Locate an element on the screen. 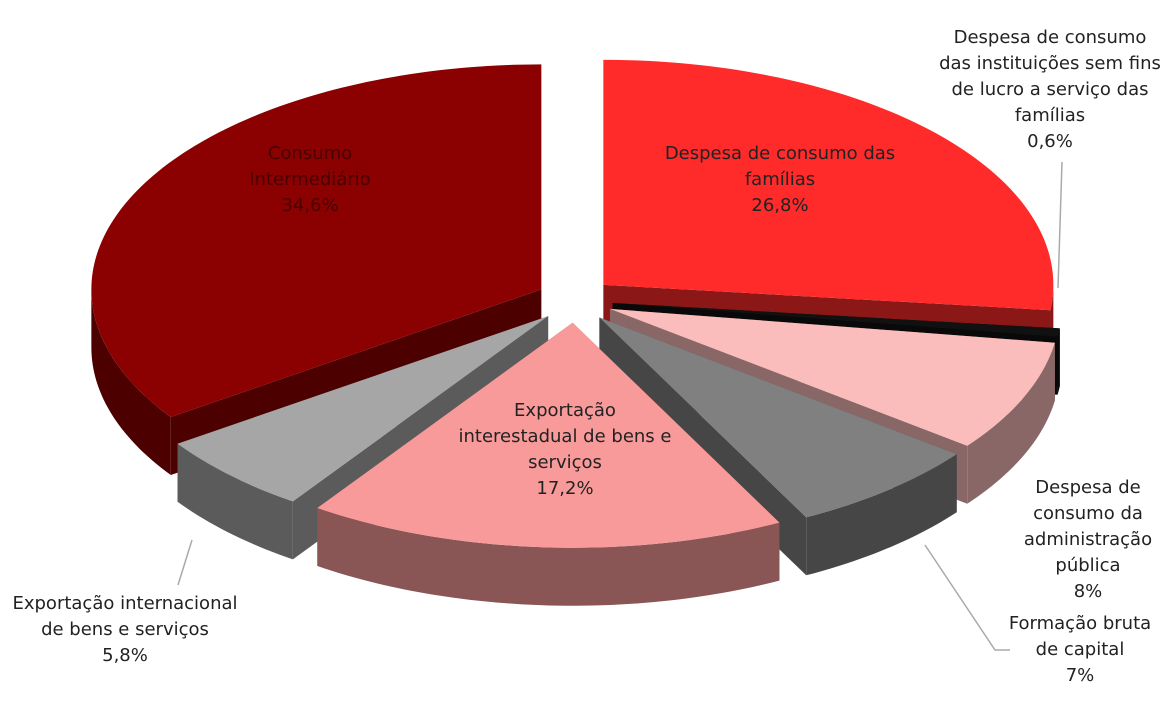 This screenshot has height=717, width=1170. value-label: 0,6% is located at coordinates (1050, 141).